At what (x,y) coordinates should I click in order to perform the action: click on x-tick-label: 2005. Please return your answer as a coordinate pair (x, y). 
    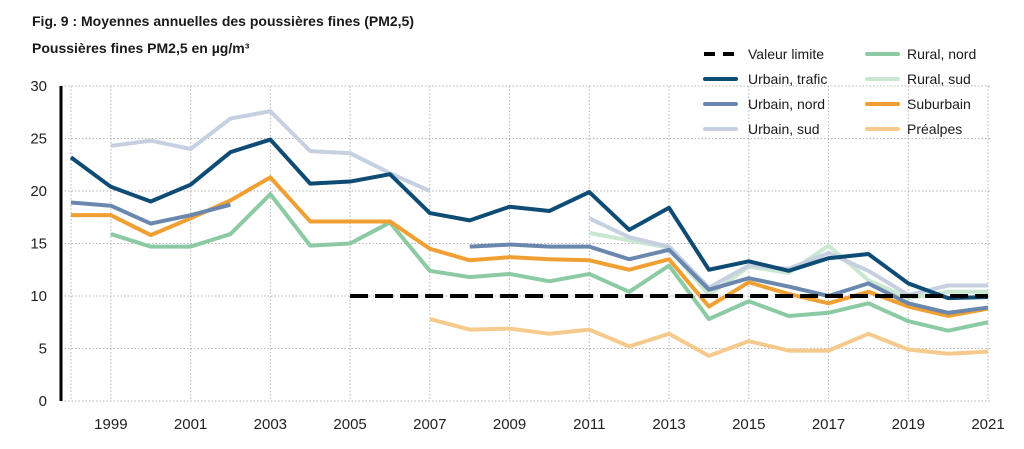
    Looking at the image, I should click on (349, 424).